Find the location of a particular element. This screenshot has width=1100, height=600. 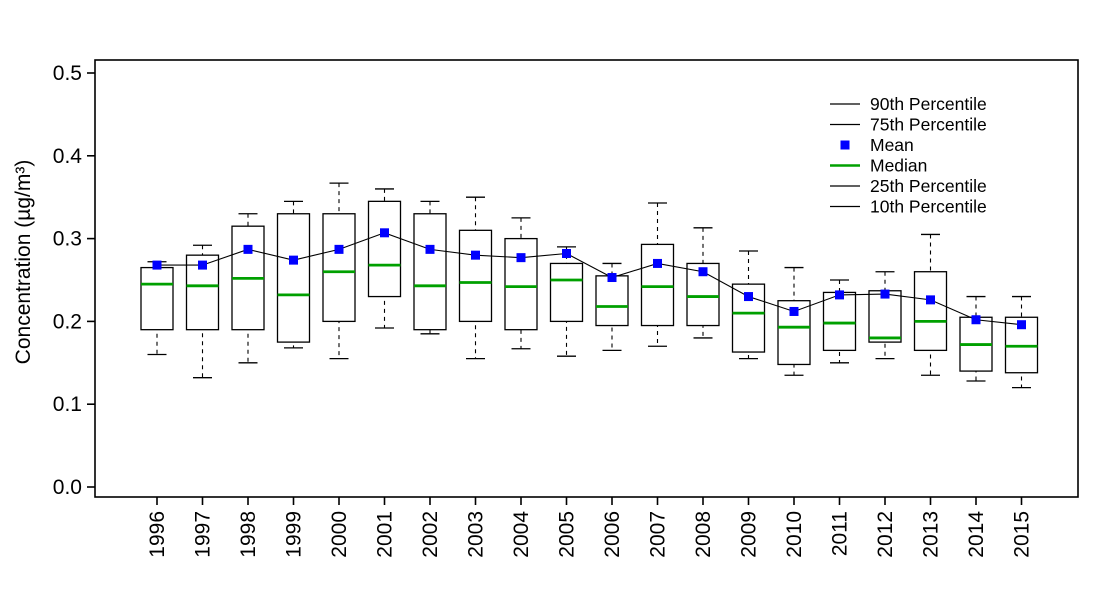

legend-label: 90th Percentile is located at coordinates (928, 104).